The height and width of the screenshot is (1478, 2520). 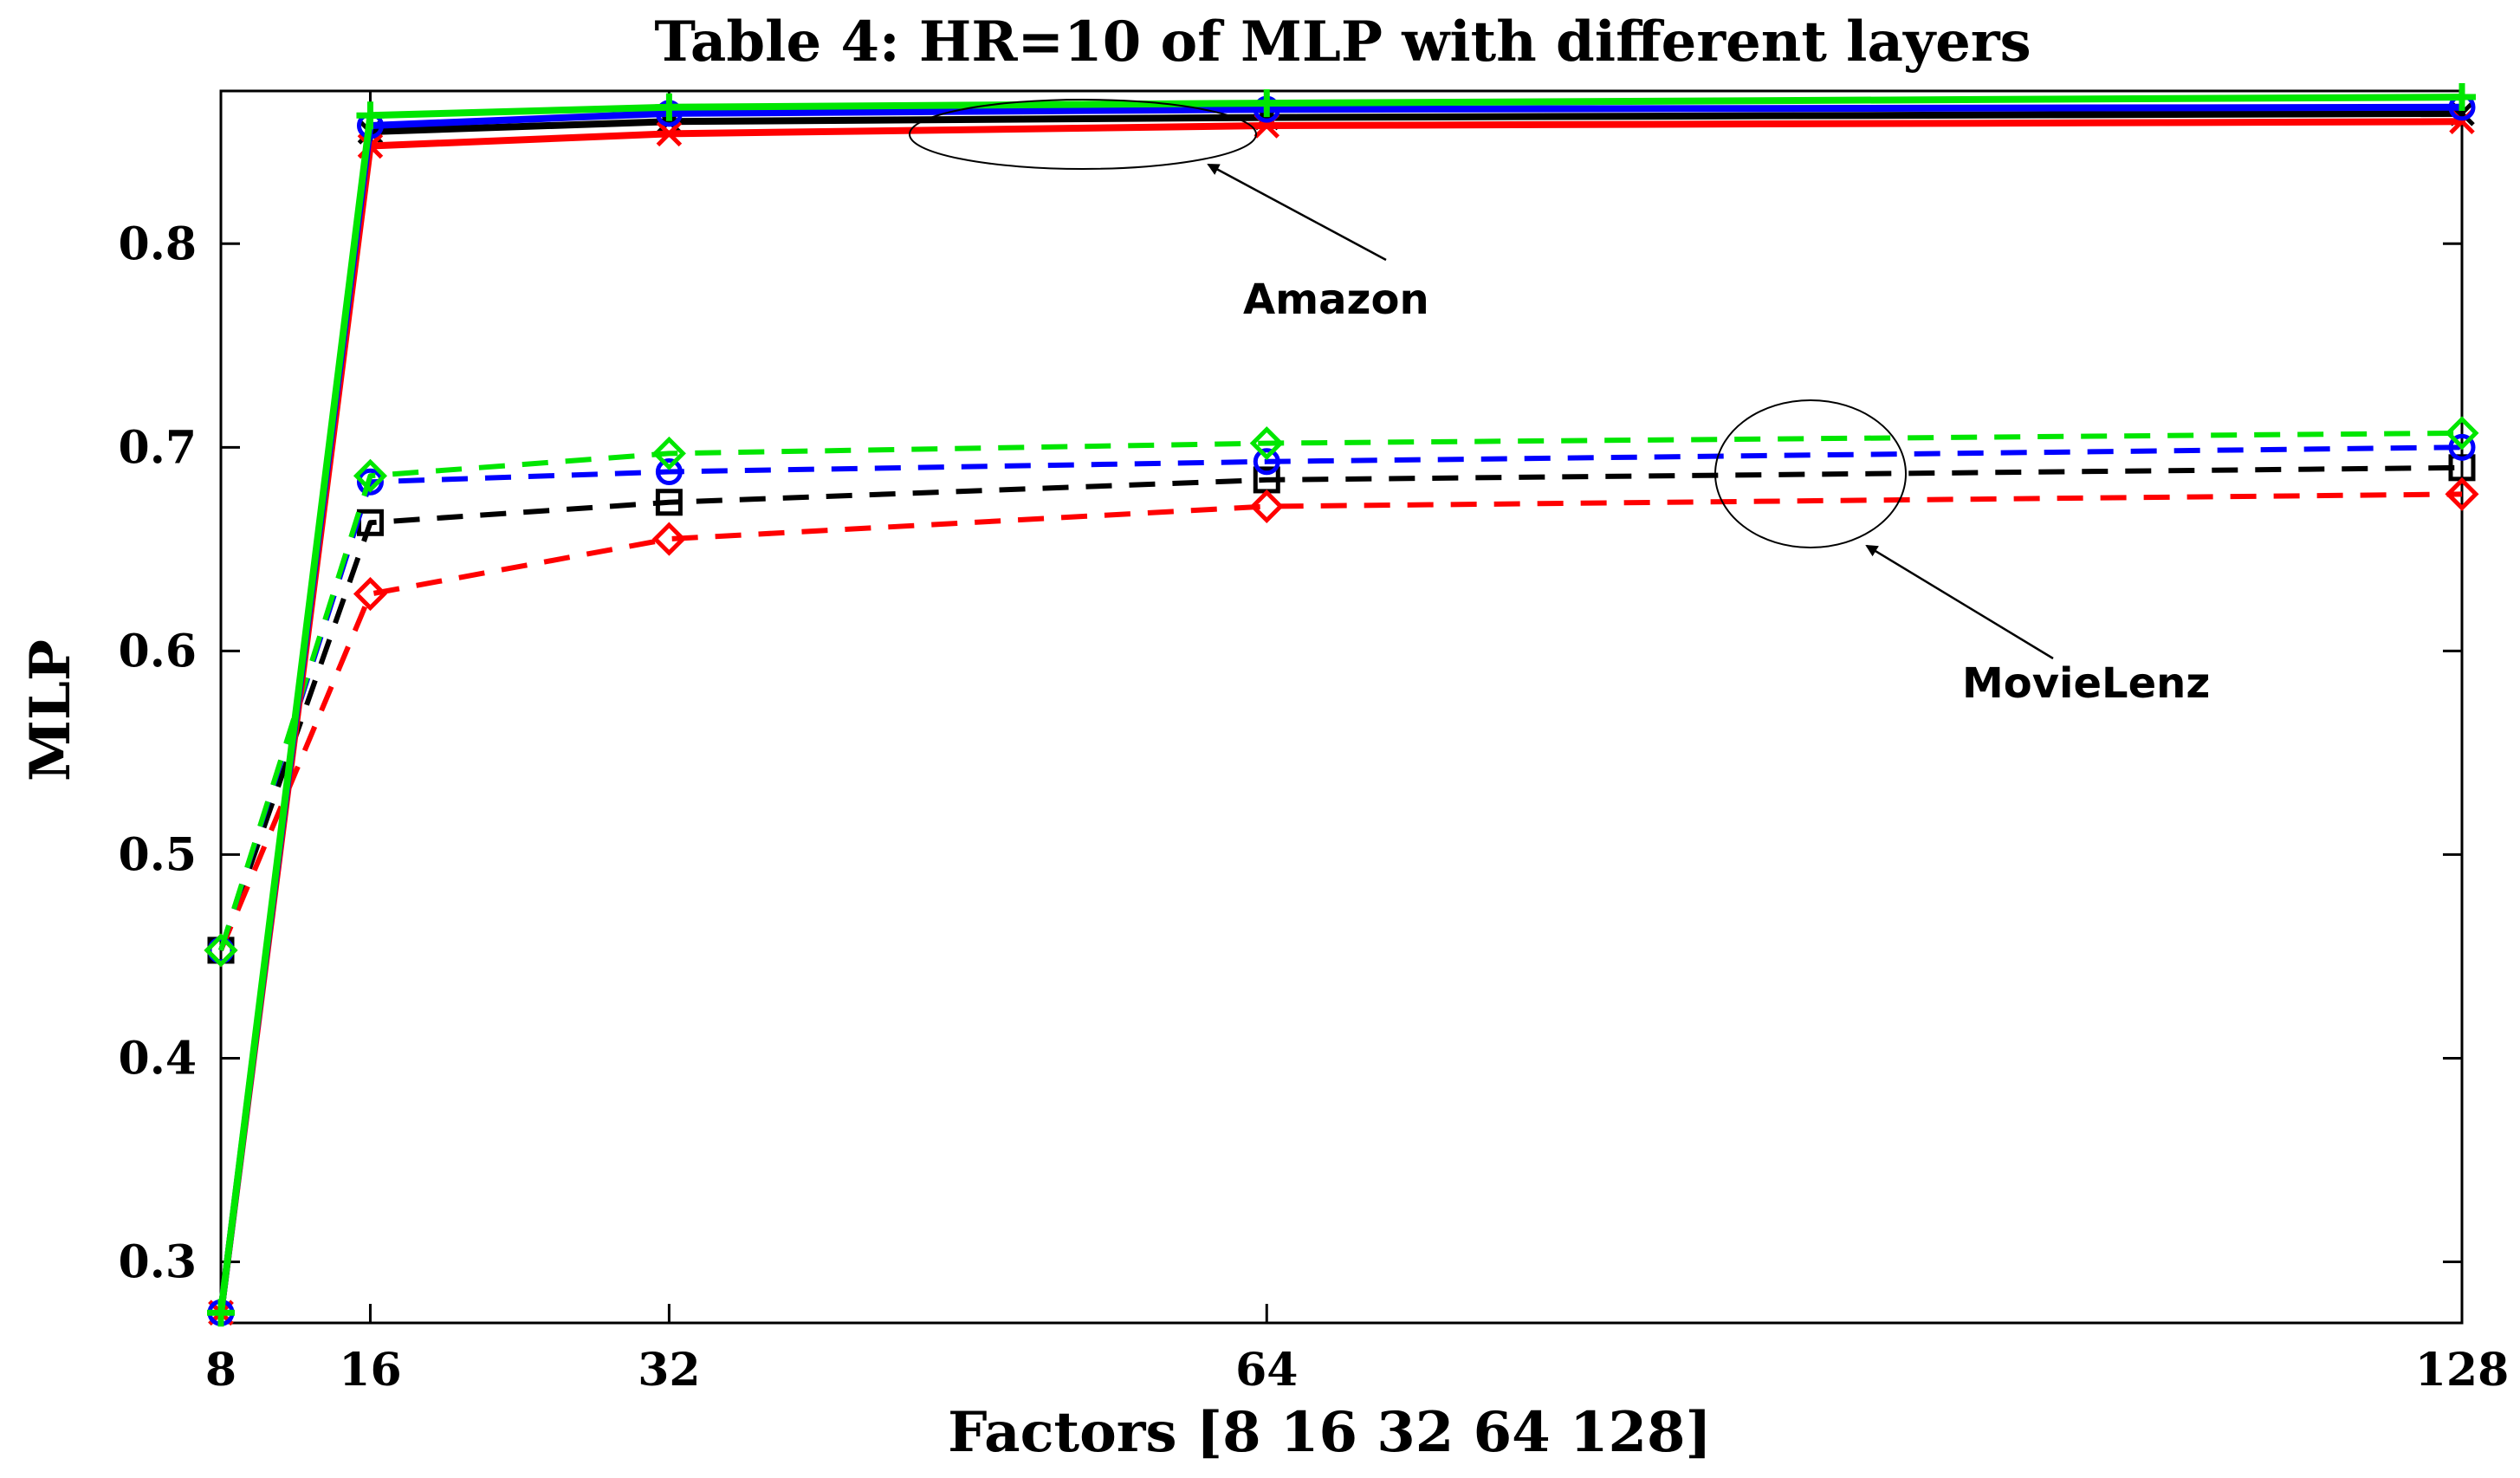 What do you see at coordinates (158, 243) in the screenshot?
I see `y-tick-label: 0.8` at bounding box center [158, 243].